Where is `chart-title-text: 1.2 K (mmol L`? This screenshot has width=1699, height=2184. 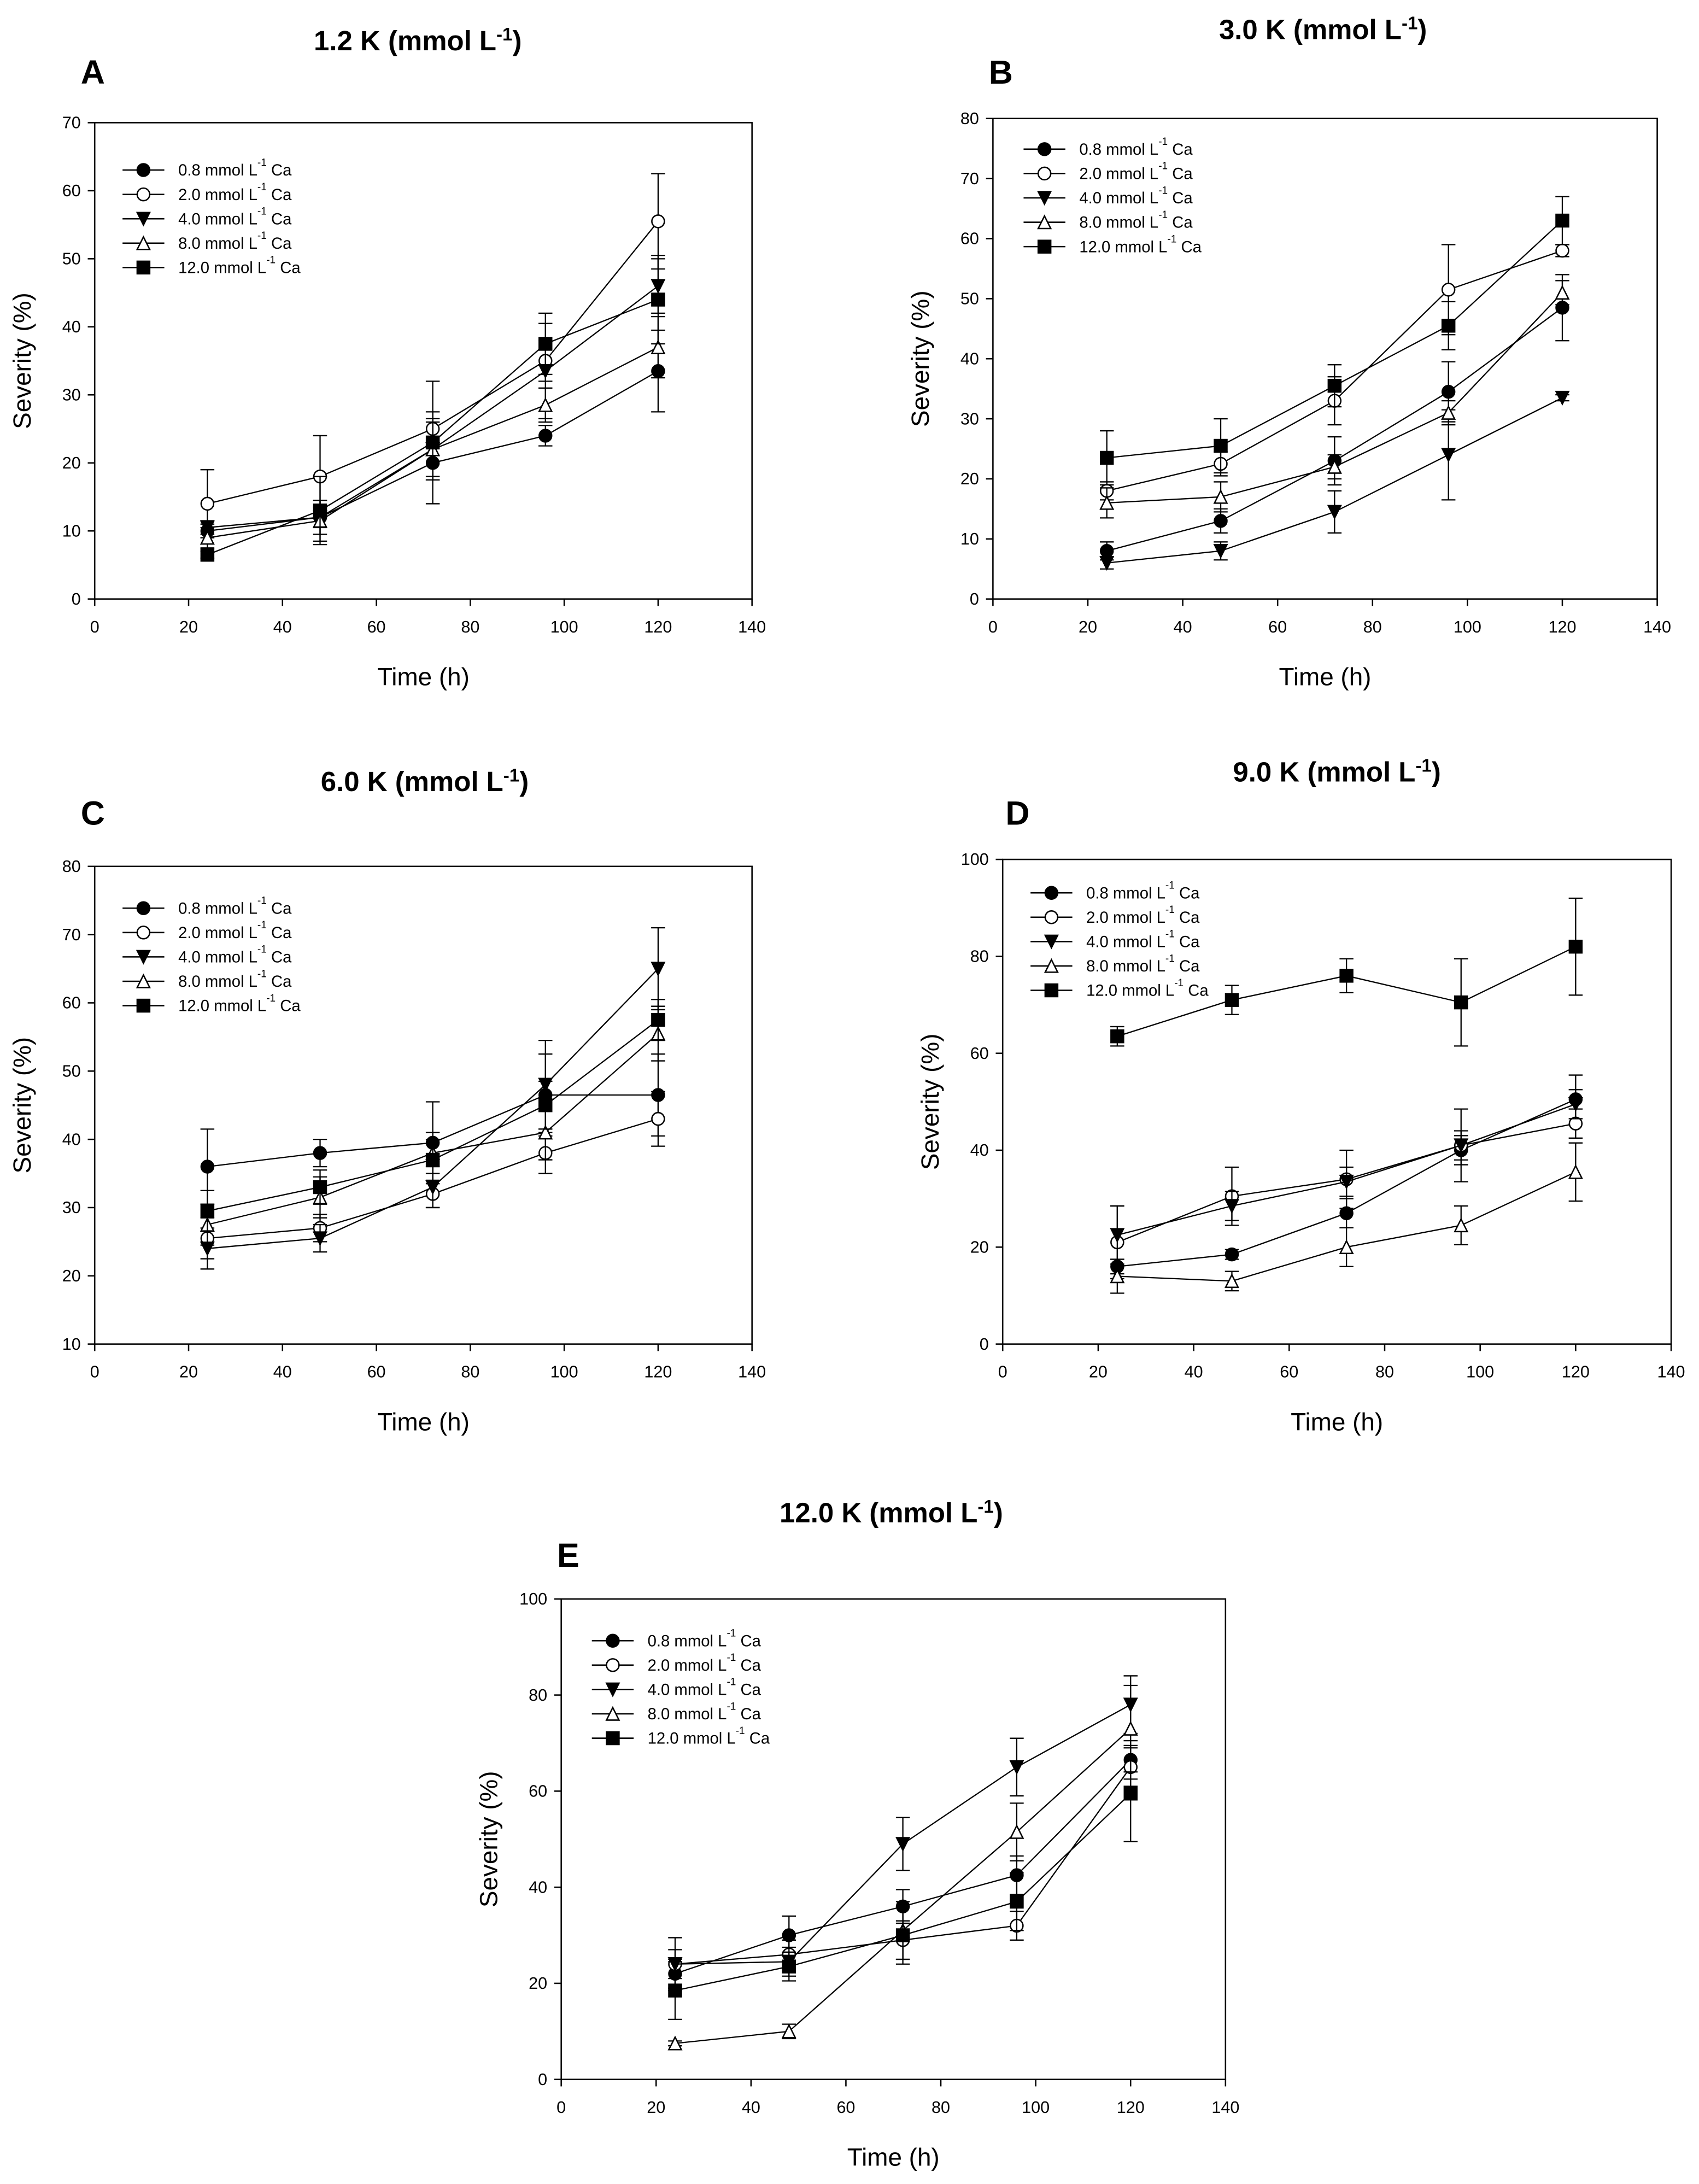 chart-title-text: 1.2 K (mmol L is located at coordinates (405, 40).